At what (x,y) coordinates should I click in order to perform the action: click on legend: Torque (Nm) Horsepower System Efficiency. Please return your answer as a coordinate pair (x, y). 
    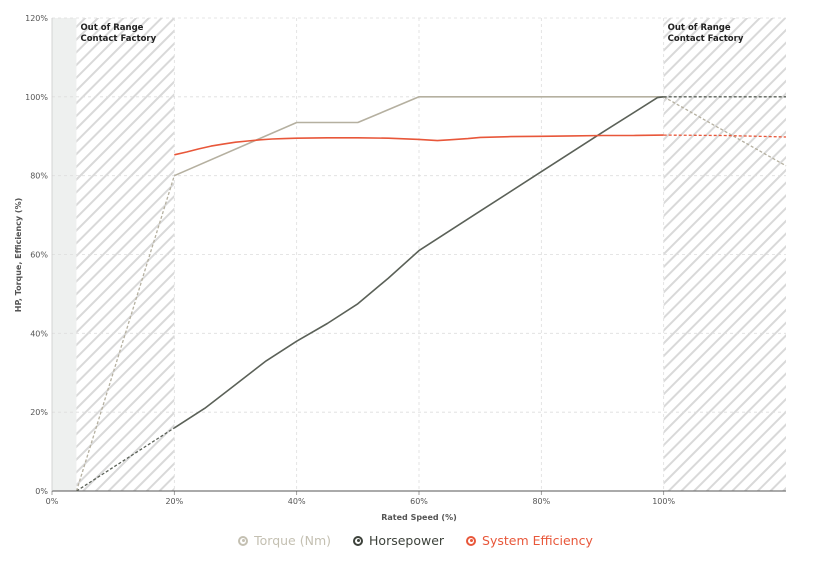
    Looking at the image, I should click on (415, 540).